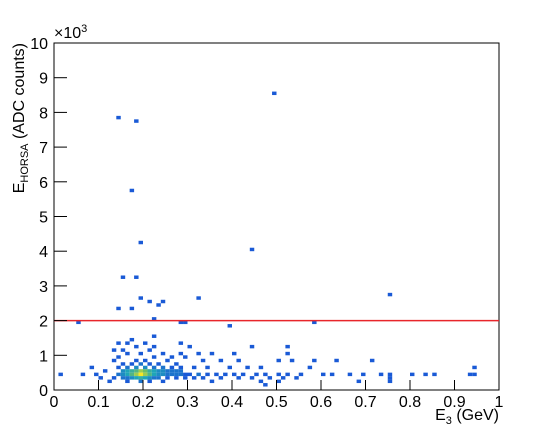  I want to click on x-tick-label: 1, so click(499, 402).